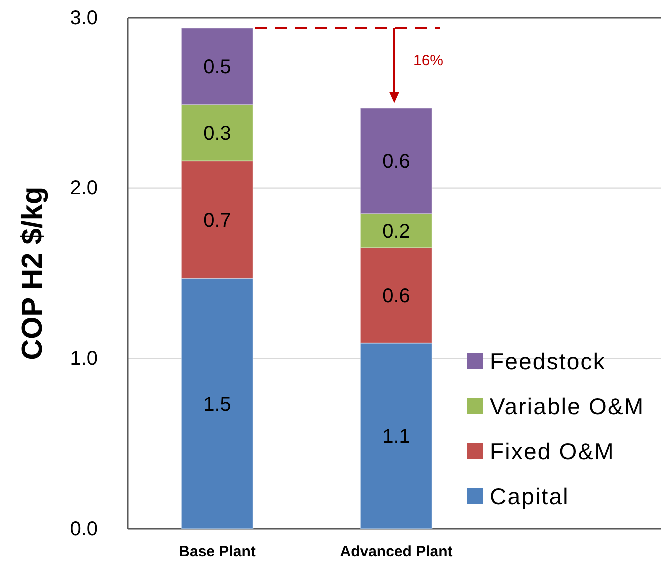 Image resolution: width=662 pixels, height=566 pixels. I want to click on data-label: 0.7, so click(218, 221).